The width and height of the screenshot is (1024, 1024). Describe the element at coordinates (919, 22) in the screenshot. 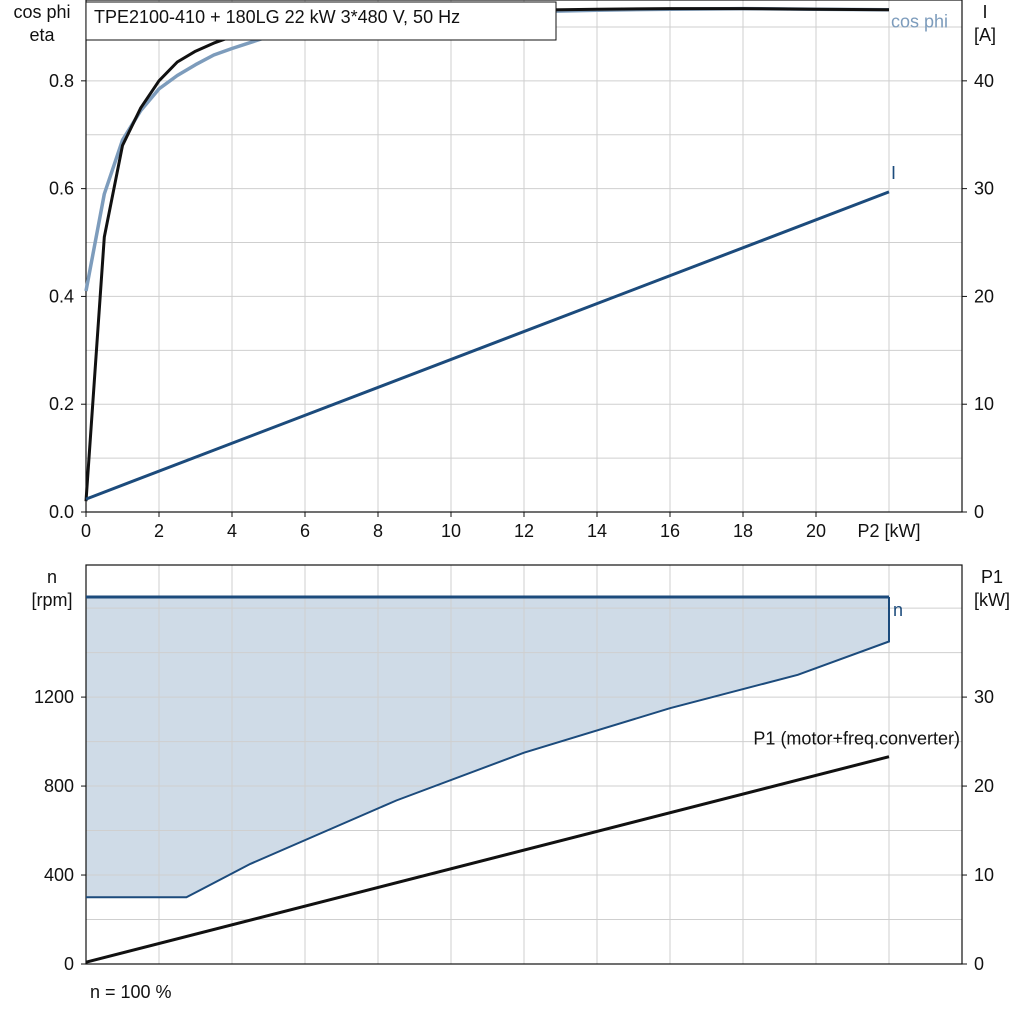

I see `series-label-cos-phi: cos phi` at that location.